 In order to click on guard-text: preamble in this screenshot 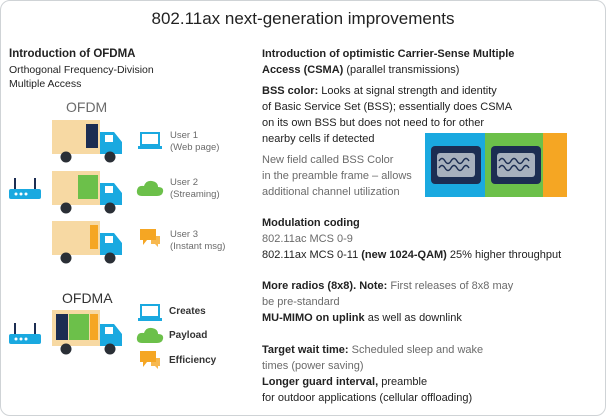, I will do `click(403, 382)`.